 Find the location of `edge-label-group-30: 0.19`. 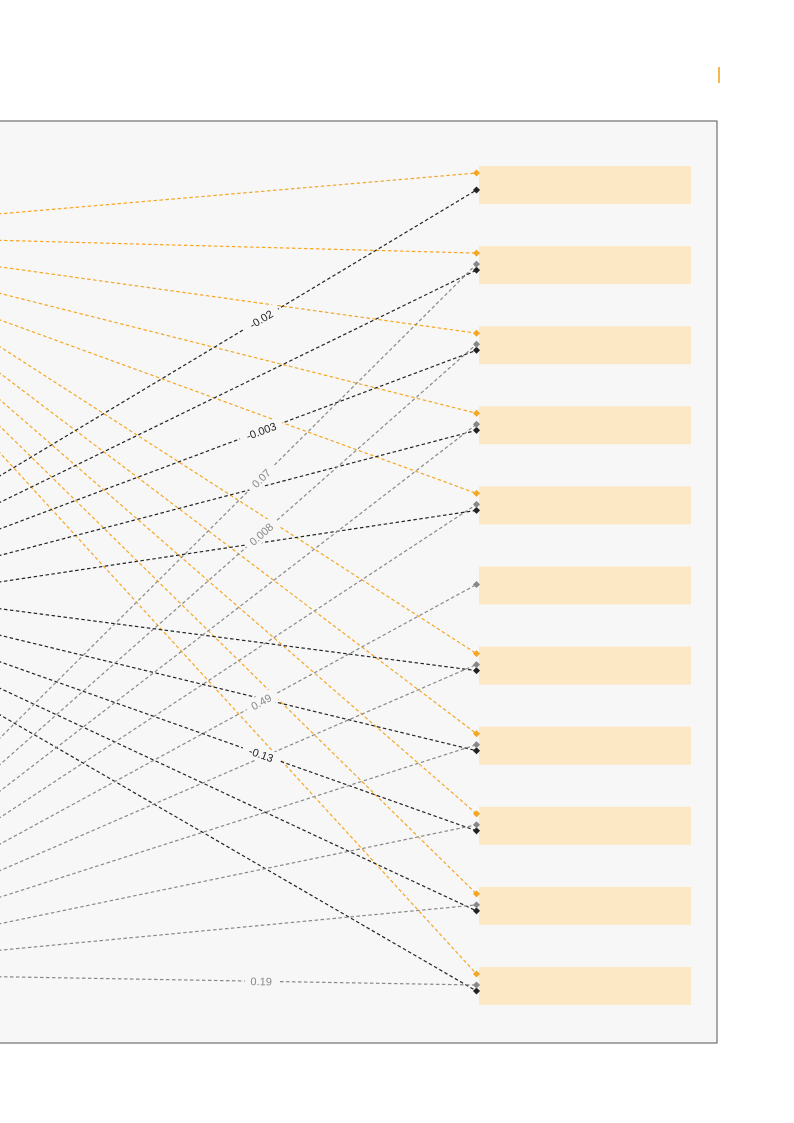

edge-label-group-30: 0.19 is located at coordinates (261, 981).